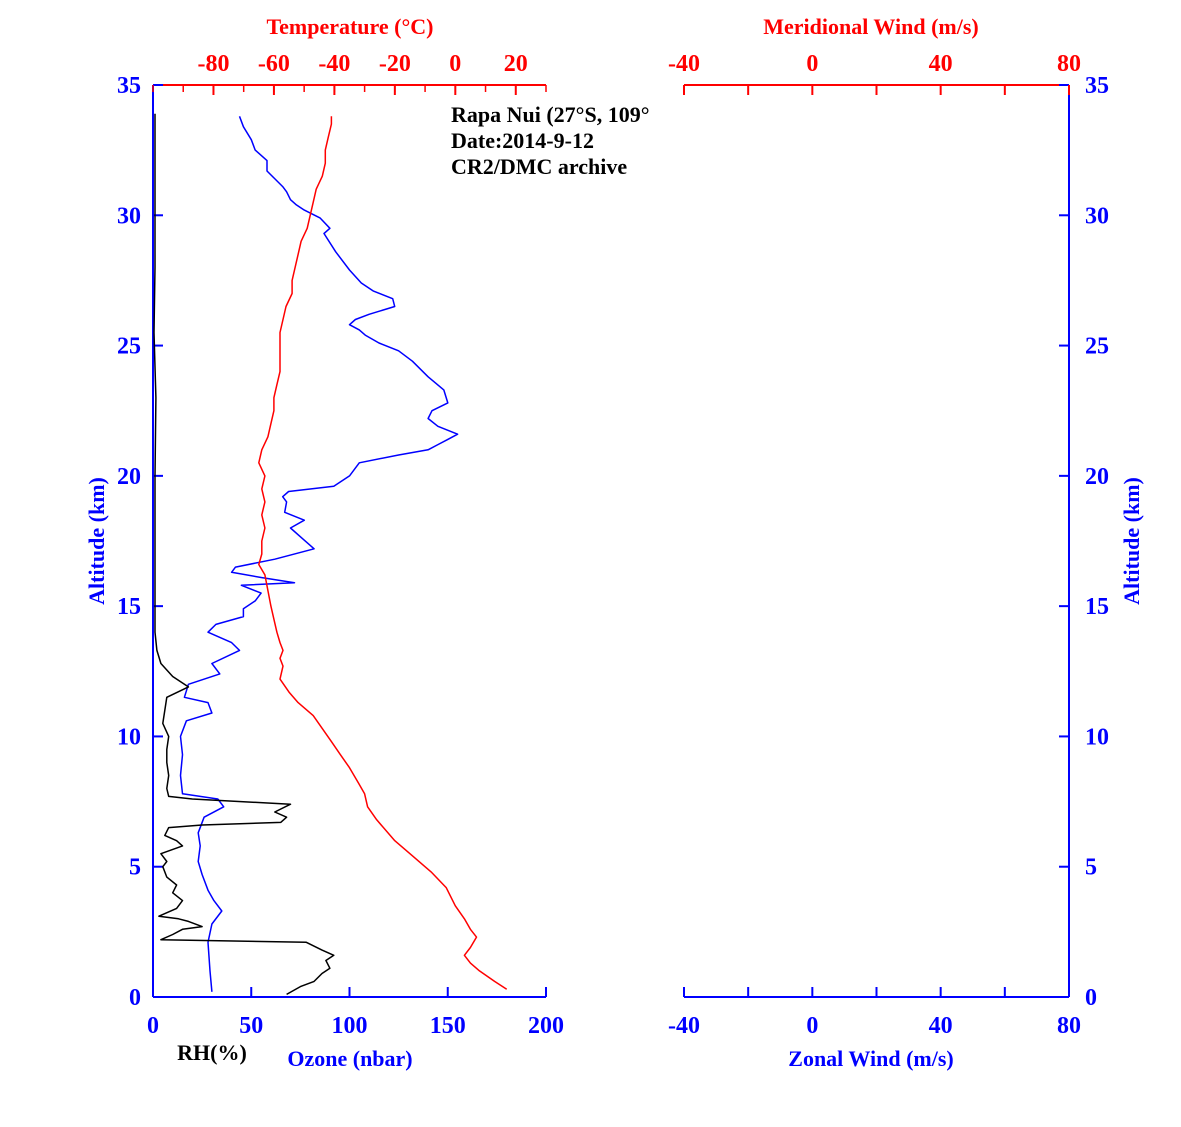  Describe the element at coordinates (135, 998) in the screenshot. I see `left-y-tick-label: 0` at that location.